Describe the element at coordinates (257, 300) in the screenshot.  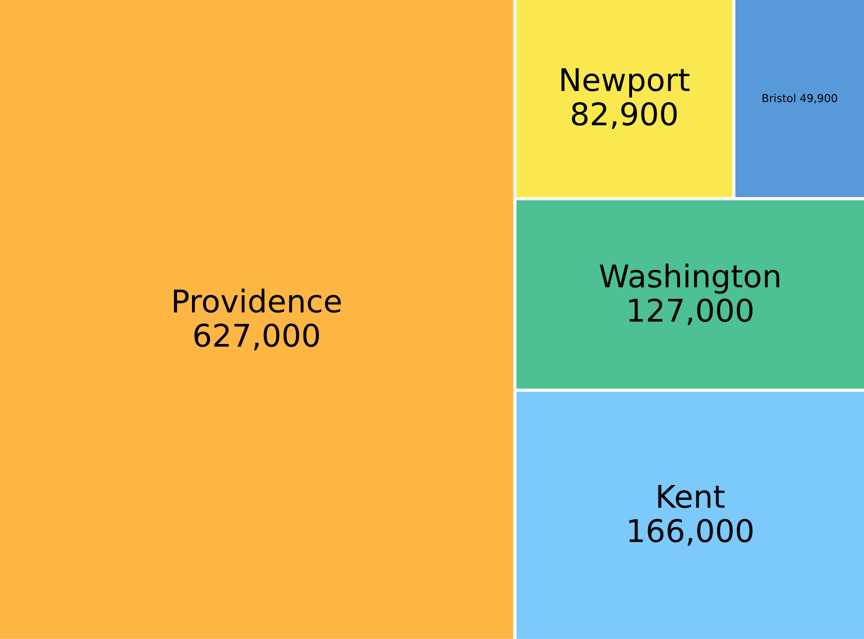
I see `category-label: Providence` at that location.